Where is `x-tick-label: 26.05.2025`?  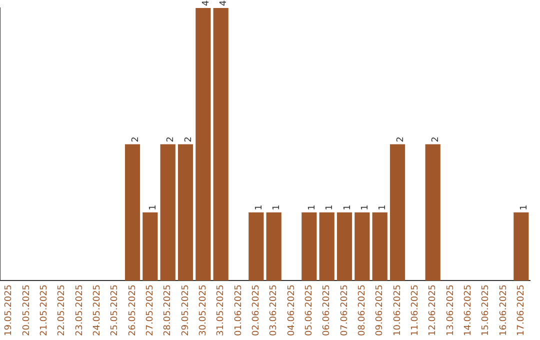 x-tick-label: 26.05.2025 is located at coordinates (133, 310).